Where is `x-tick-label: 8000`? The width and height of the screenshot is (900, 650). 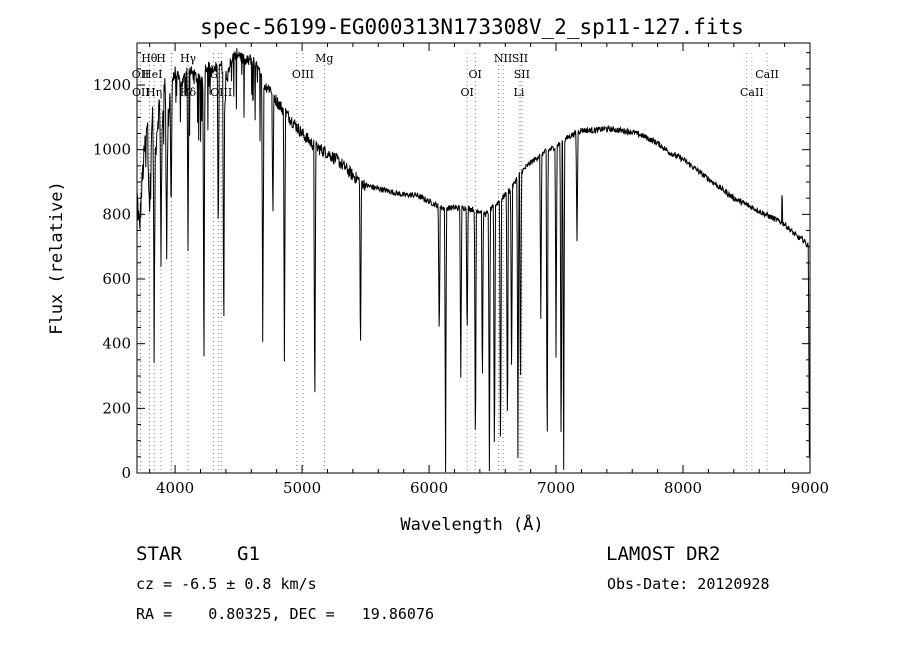 x-tick-label: 8000 is located at coordinates (683, 488).